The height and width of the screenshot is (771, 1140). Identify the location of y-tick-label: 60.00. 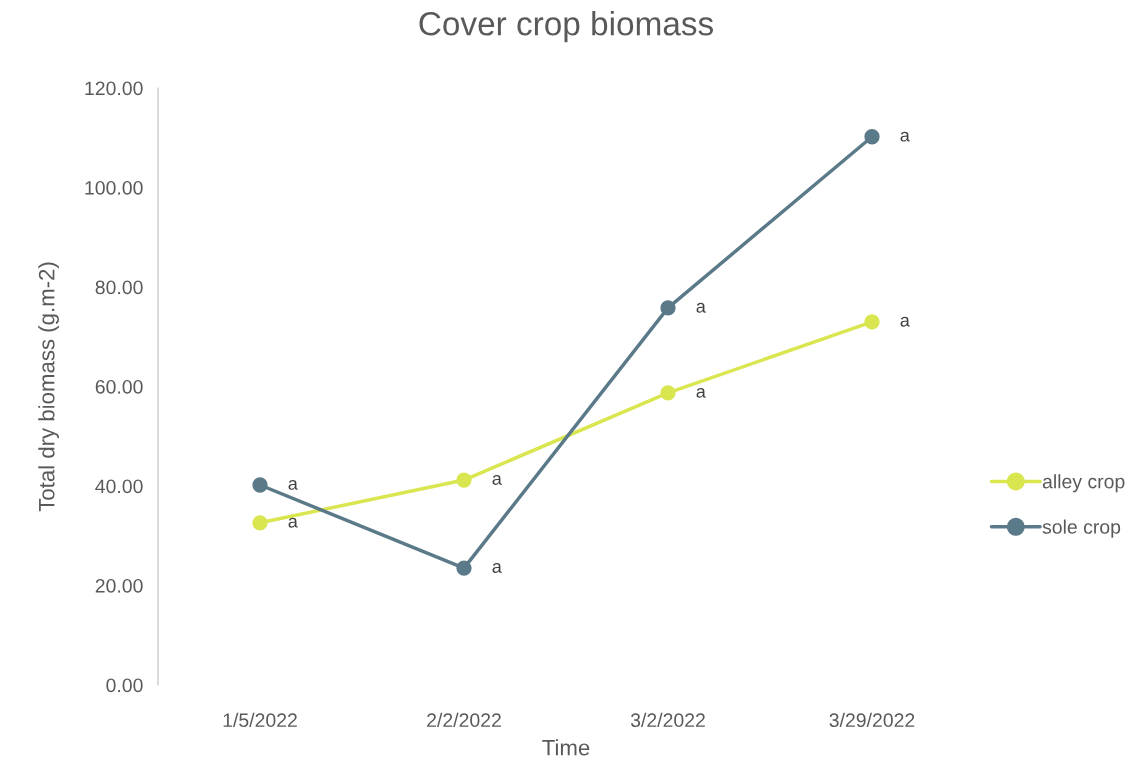
(119, 386).